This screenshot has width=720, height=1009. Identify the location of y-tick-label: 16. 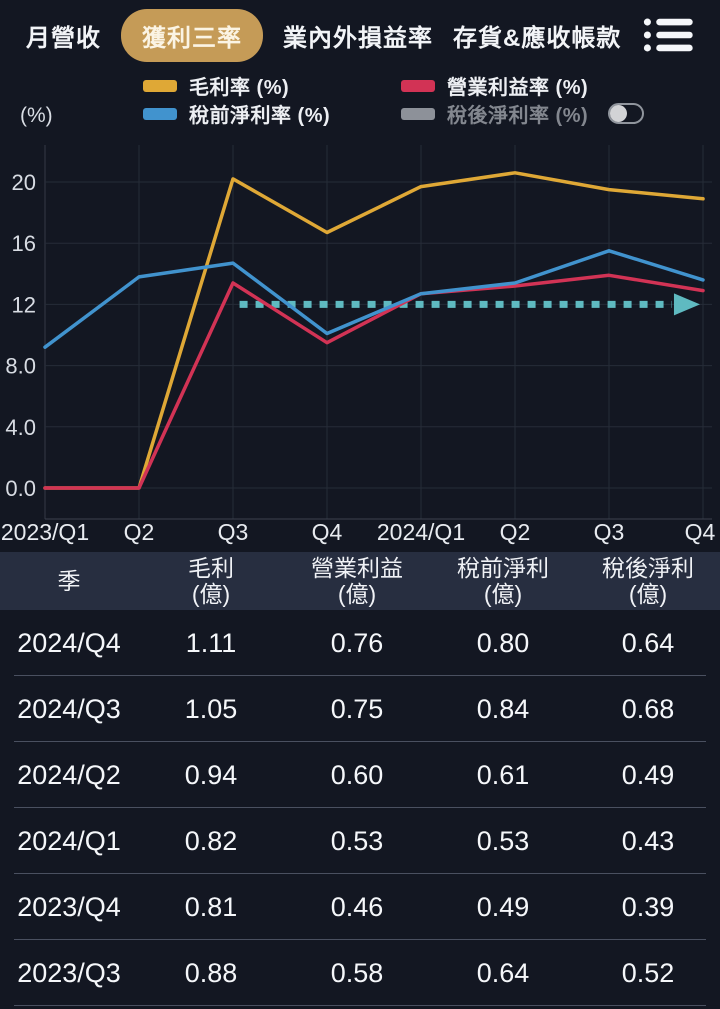
(24, 243).